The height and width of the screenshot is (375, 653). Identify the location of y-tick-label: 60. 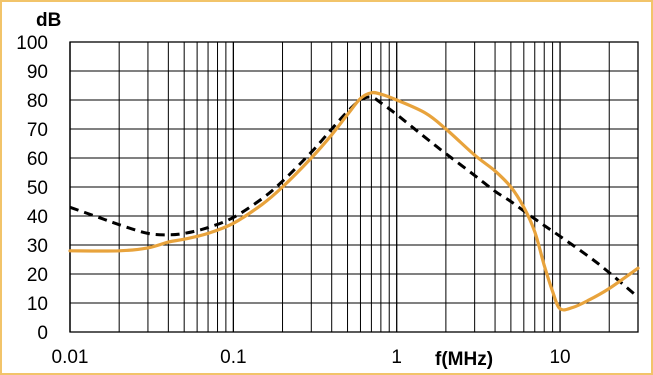
(37, 159).